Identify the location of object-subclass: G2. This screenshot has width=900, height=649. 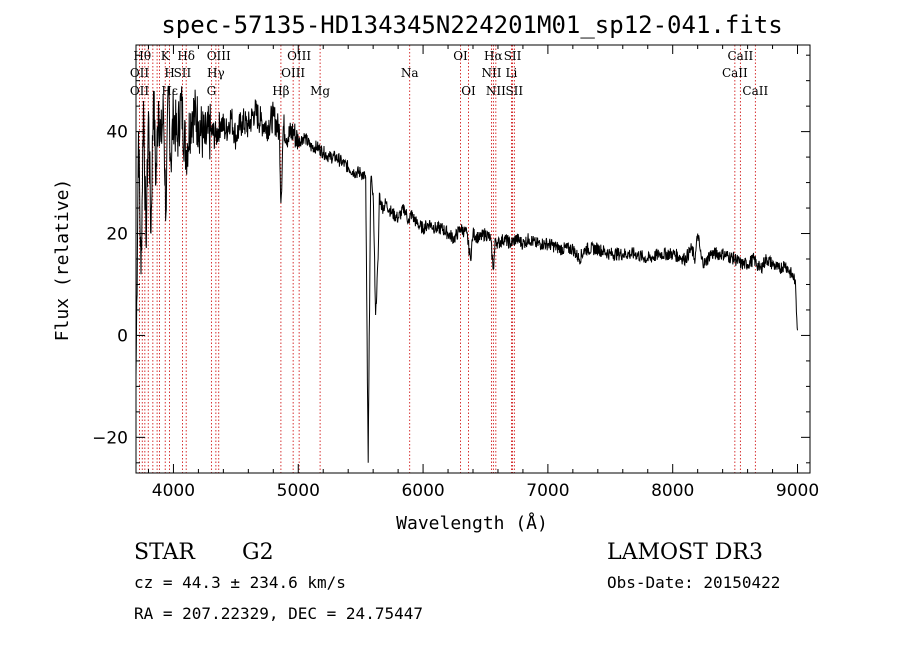
(258, 552).